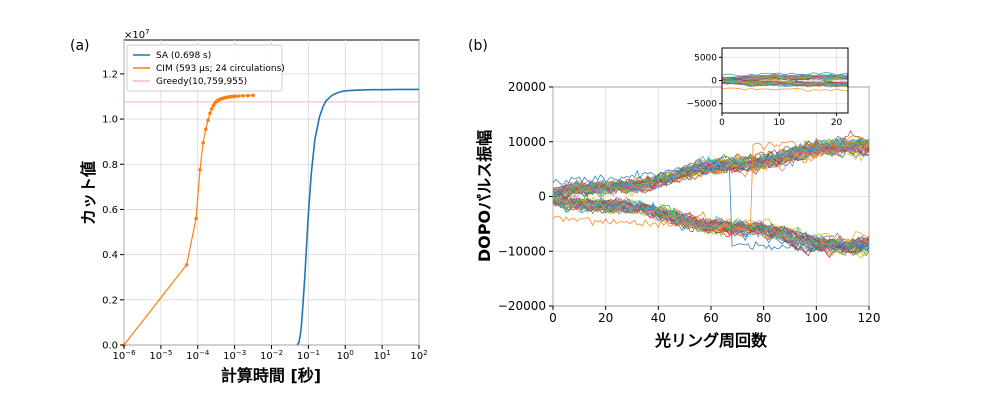 Image resolution: width=1000 pixels, height=419 pixels. What do you see at coordinates (88, 193) in the screenshot?
I see `panel-a-y-label: カット値` at bounding box center [88, 193].